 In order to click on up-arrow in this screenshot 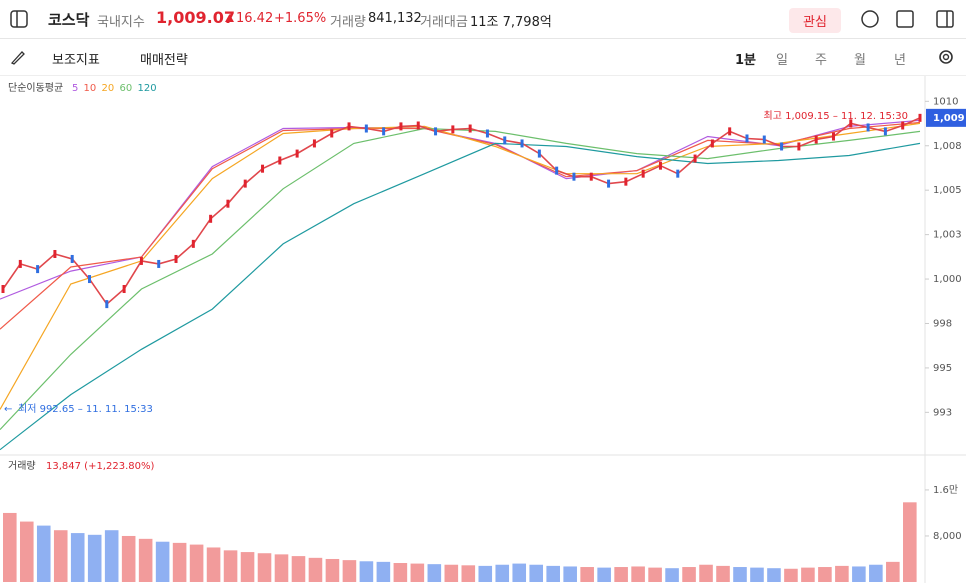, I will do `click(229, 18)`.